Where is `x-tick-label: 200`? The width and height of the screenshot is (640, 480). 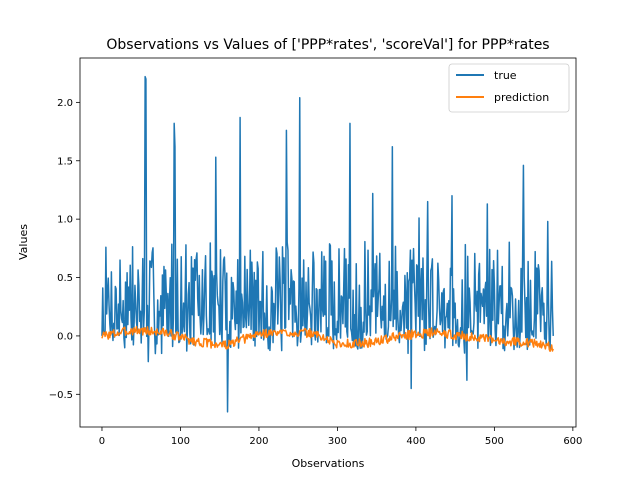 x-tick-label: 200 is located at coordinates (258, 441).